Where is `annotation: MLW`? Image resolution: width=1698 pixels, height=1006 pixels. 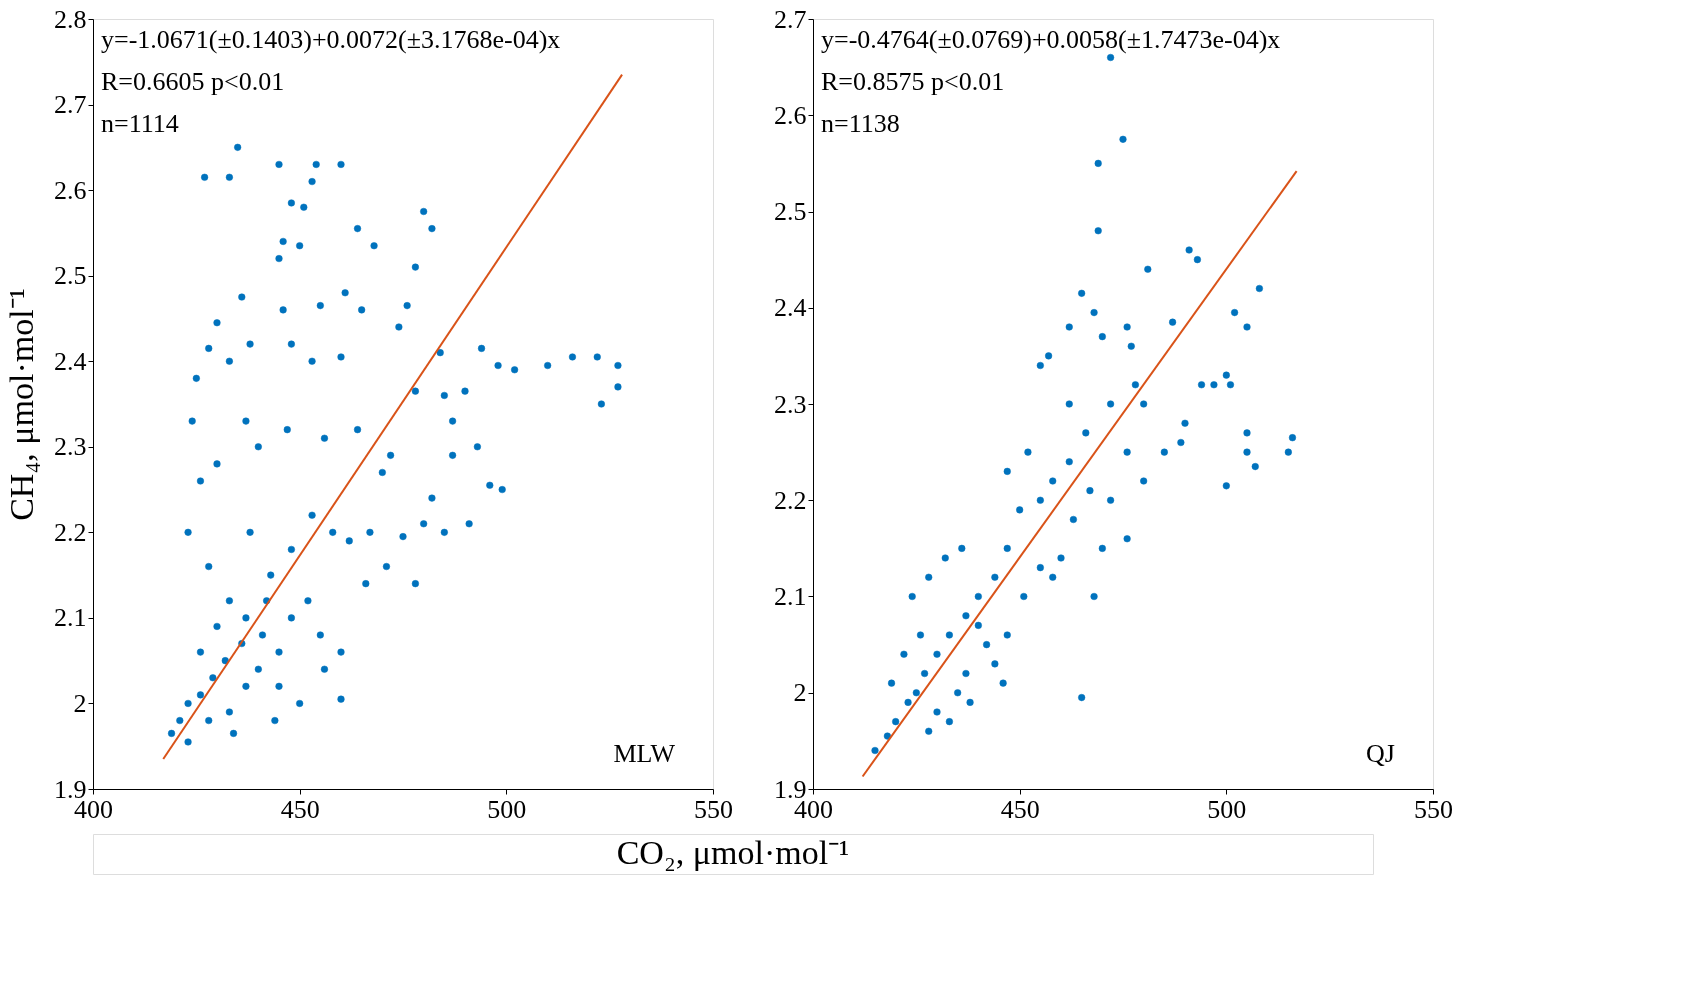 annotation: MLW is located at coordinates (644, 753).